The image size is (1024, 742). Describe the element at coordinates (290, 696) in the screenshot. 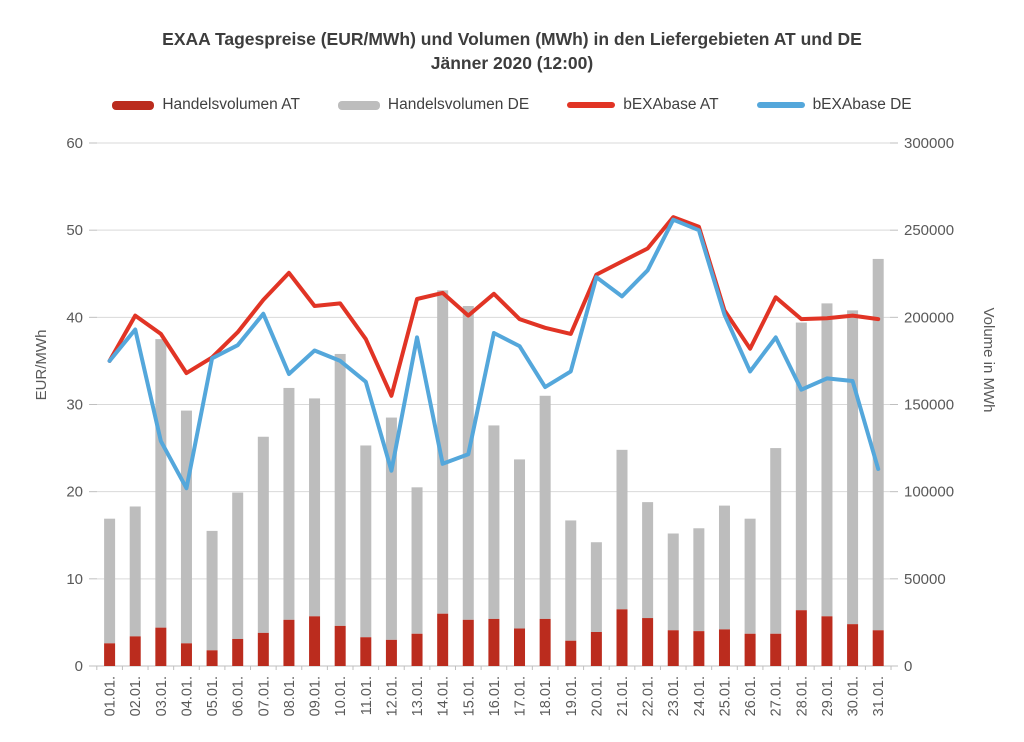

I see `x-axis-category-label: 08.01.` at that location.